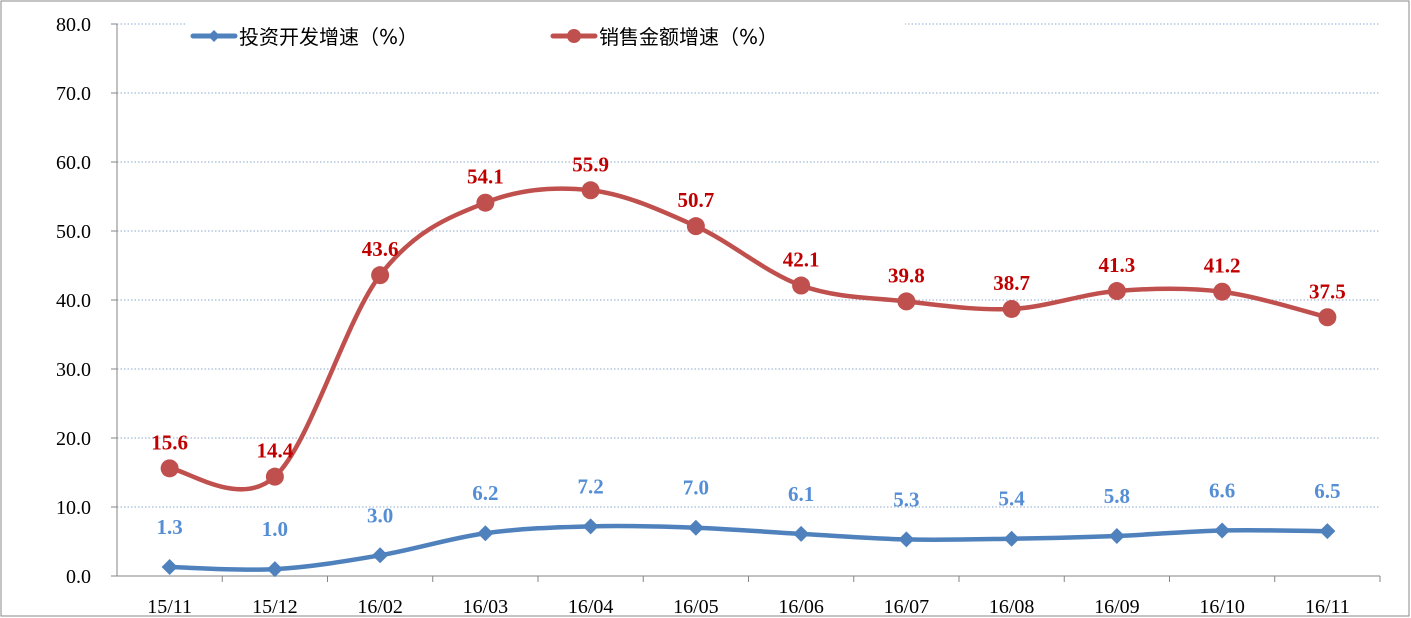  I want to click on legend-label: 销售金额增速（%）, so click(688, 37).